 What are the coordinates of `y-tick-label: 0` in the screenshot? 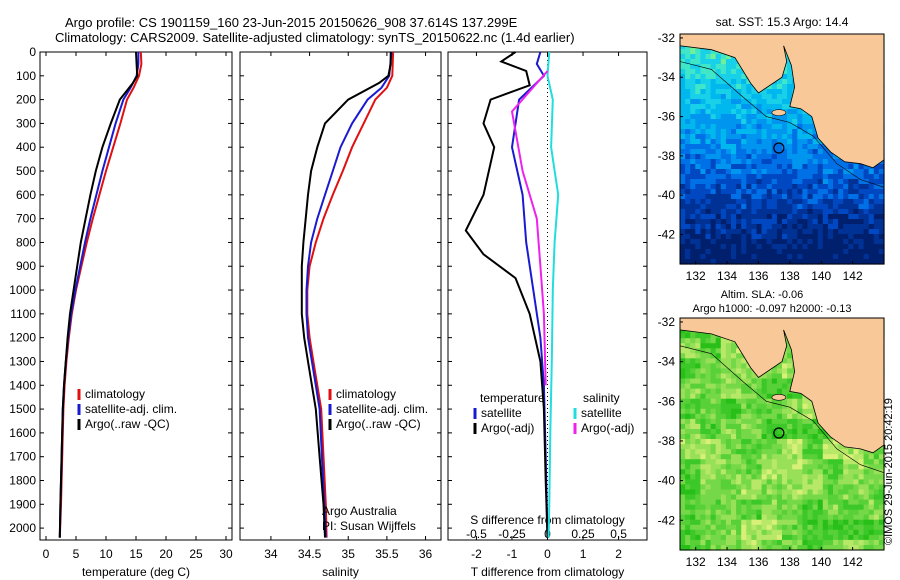 It's located at (32, 52).